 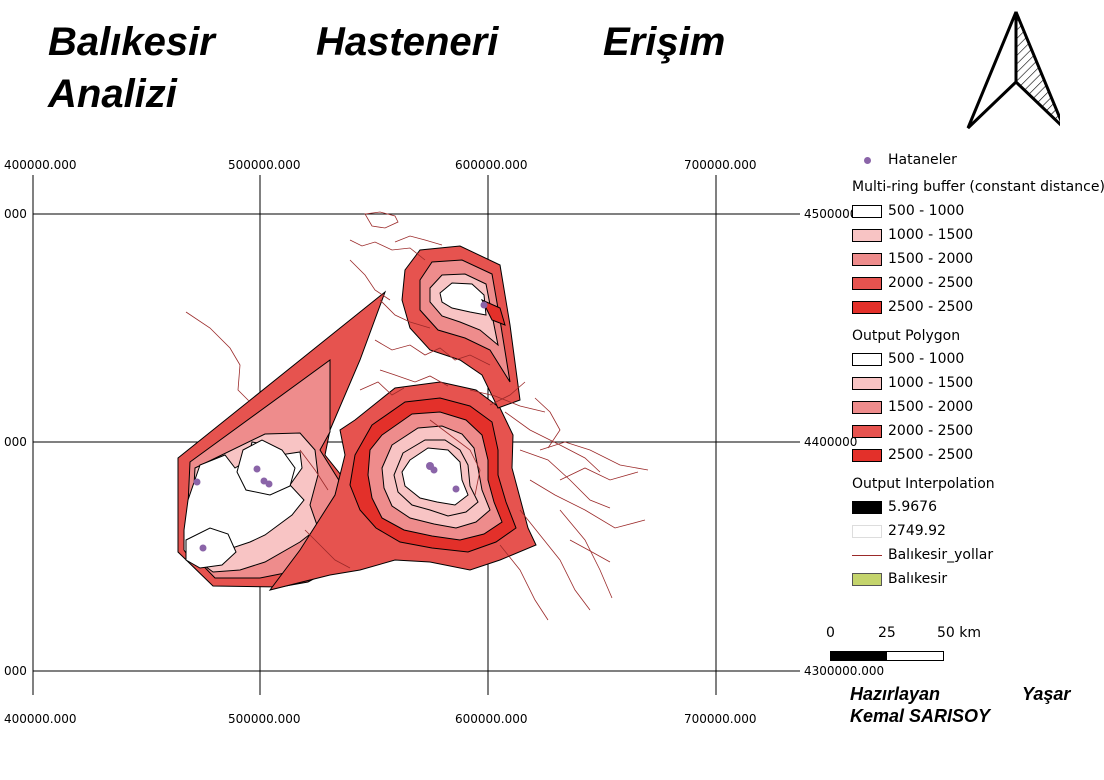 I want to click on grid-label-right-3: 4300000.000, so click(x=844, y=671).